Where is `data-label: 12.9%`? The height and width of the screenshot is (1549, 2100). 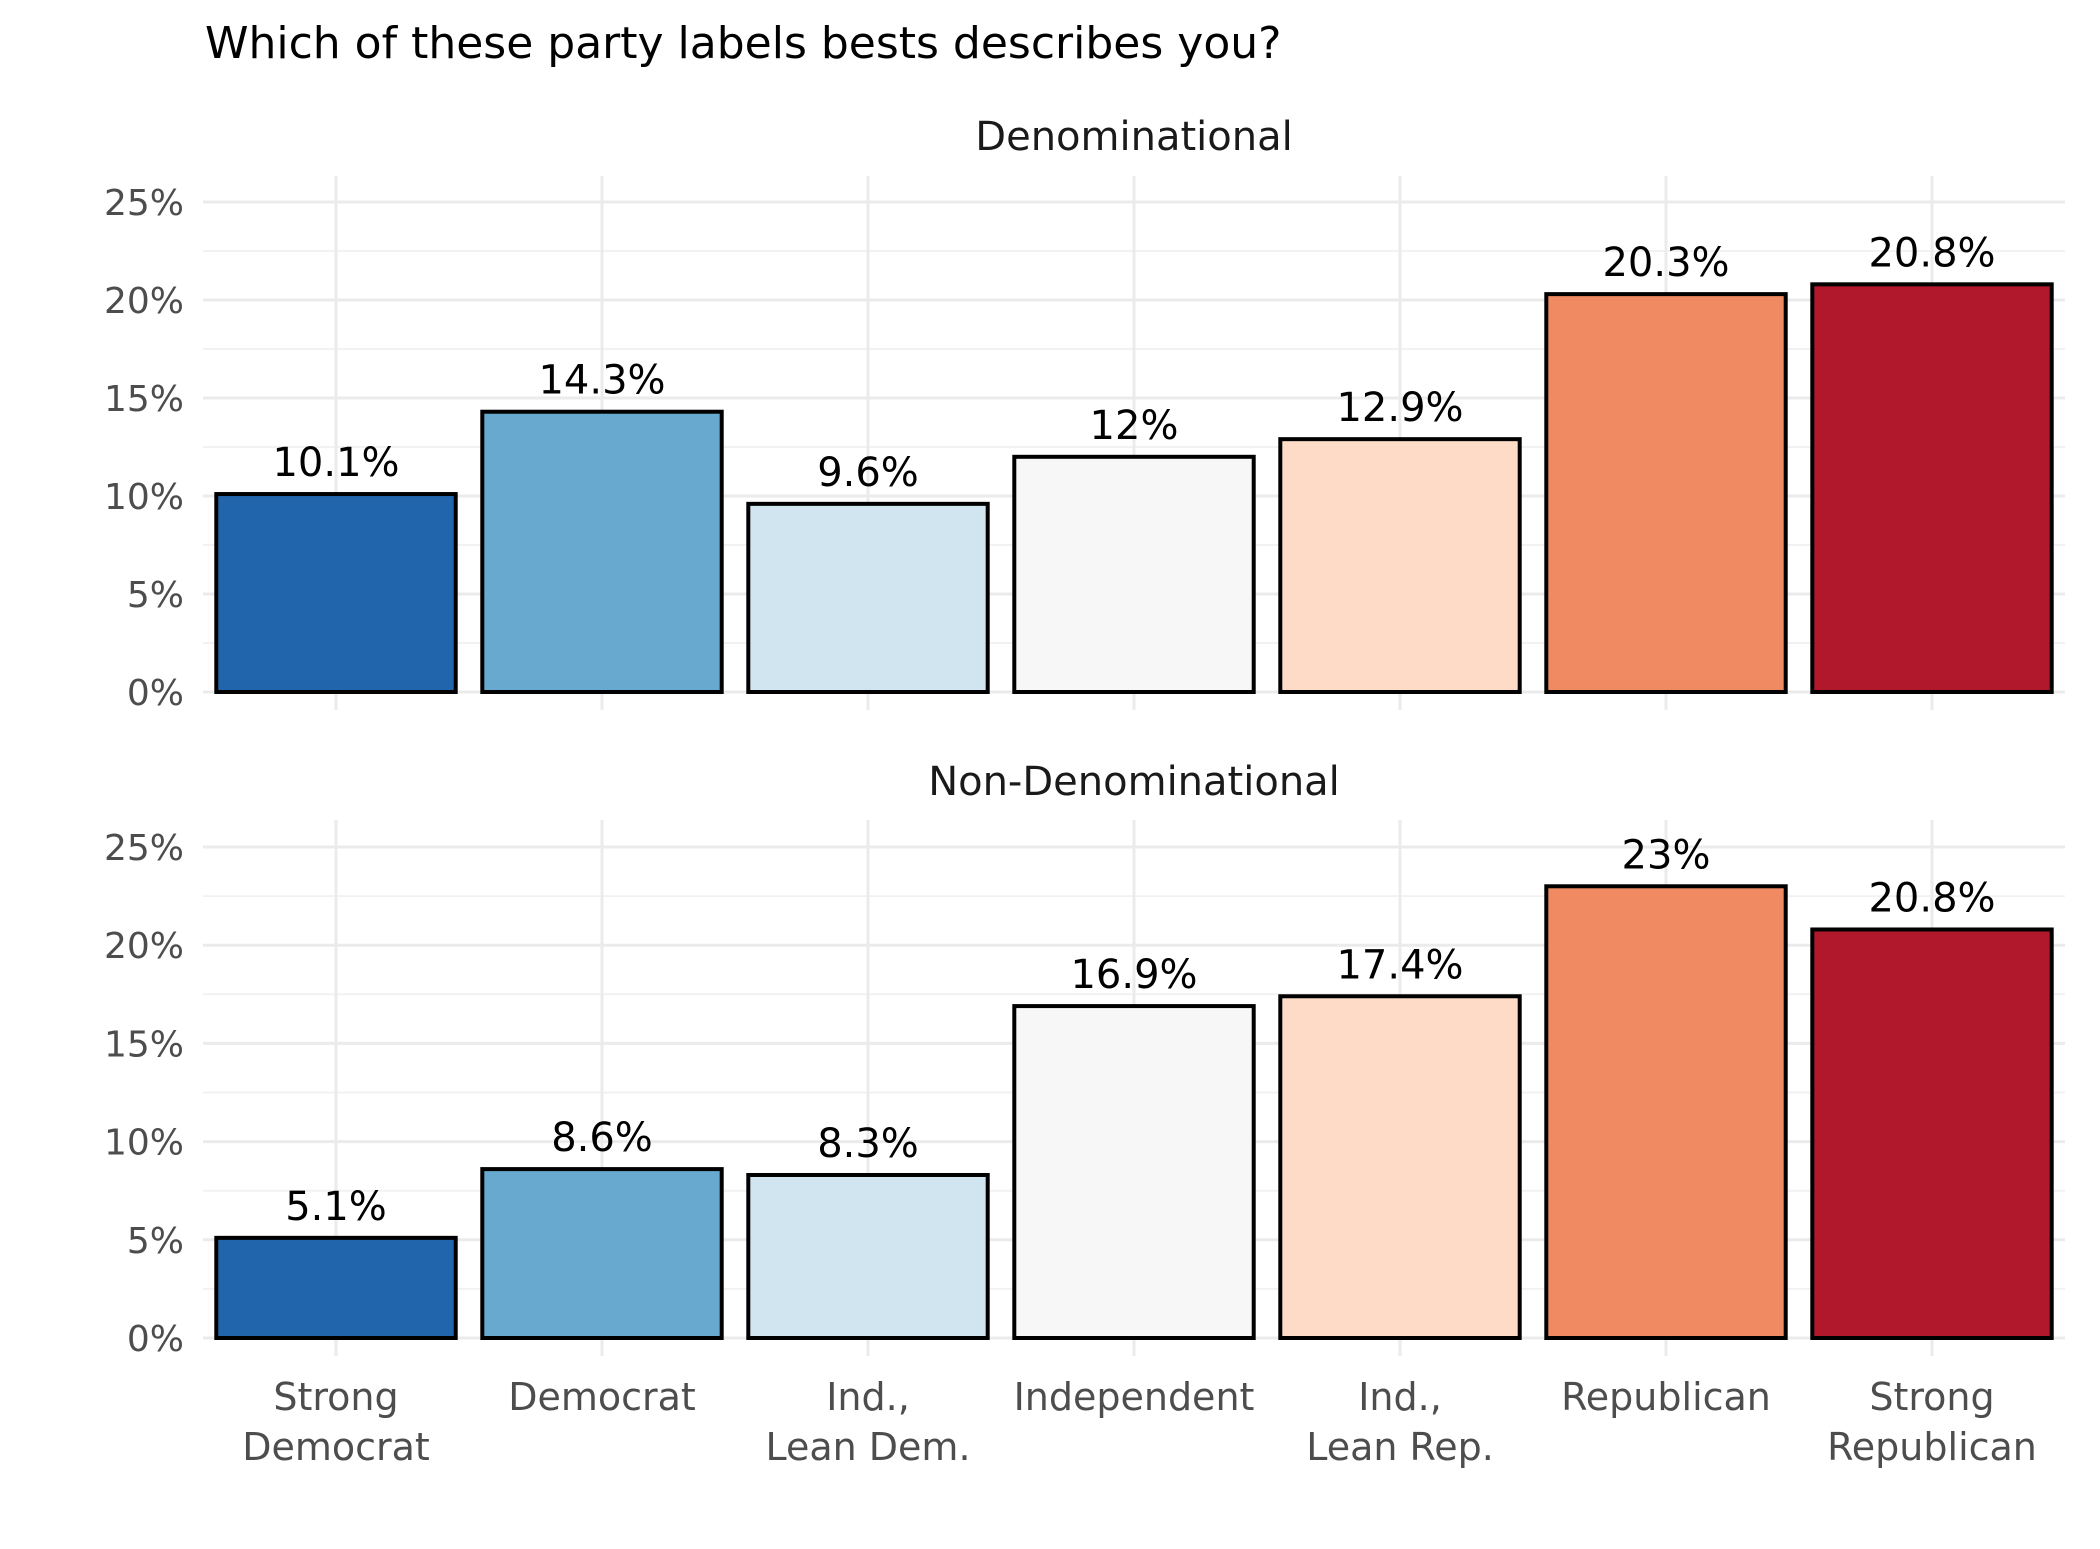
data-label: 12.9% is located at coordinates (1399, 408).